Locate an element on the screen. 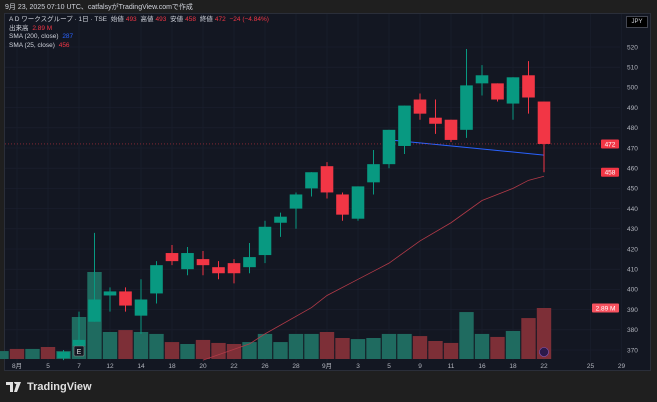 The image size is (657, 402). earnings-marker-label: E is located at coordinates (79, 352).